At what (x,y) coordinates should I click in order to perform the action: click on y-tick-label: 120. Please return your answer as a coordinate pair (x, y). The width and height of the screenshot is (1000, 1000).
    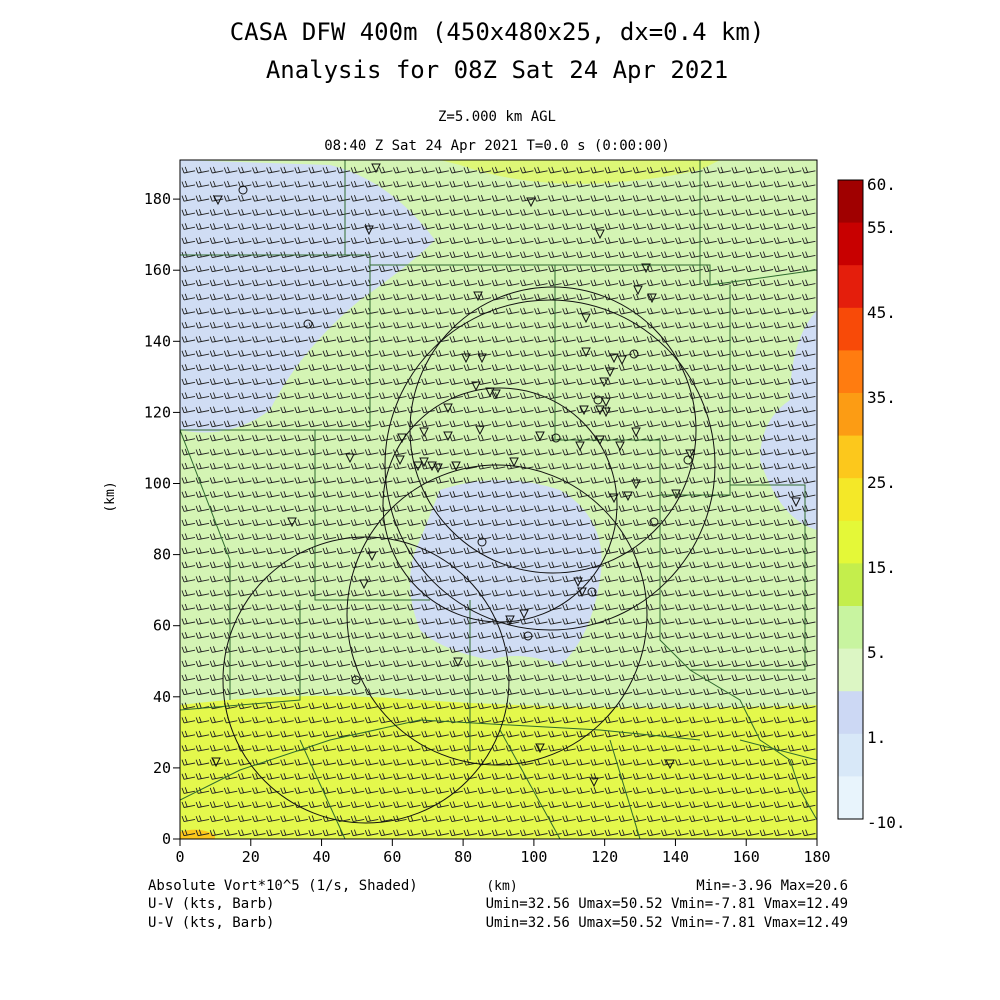
    Looking at the image, I should click on (157, 412).